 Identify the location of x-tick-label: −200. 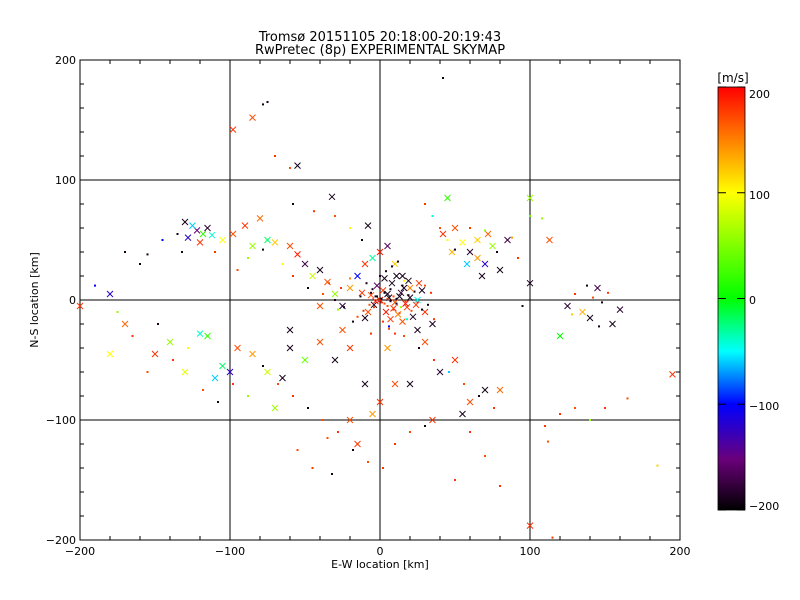
(80, 551).